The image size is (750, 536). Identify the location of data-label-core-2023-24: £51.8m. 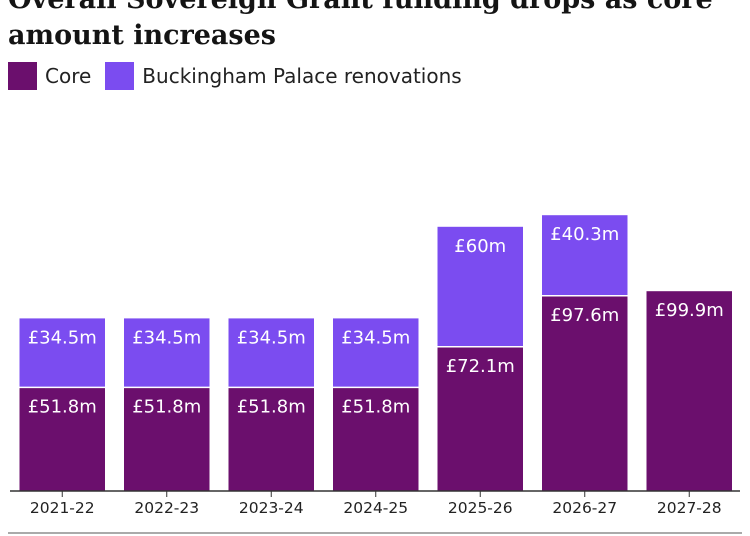
(271, 406).